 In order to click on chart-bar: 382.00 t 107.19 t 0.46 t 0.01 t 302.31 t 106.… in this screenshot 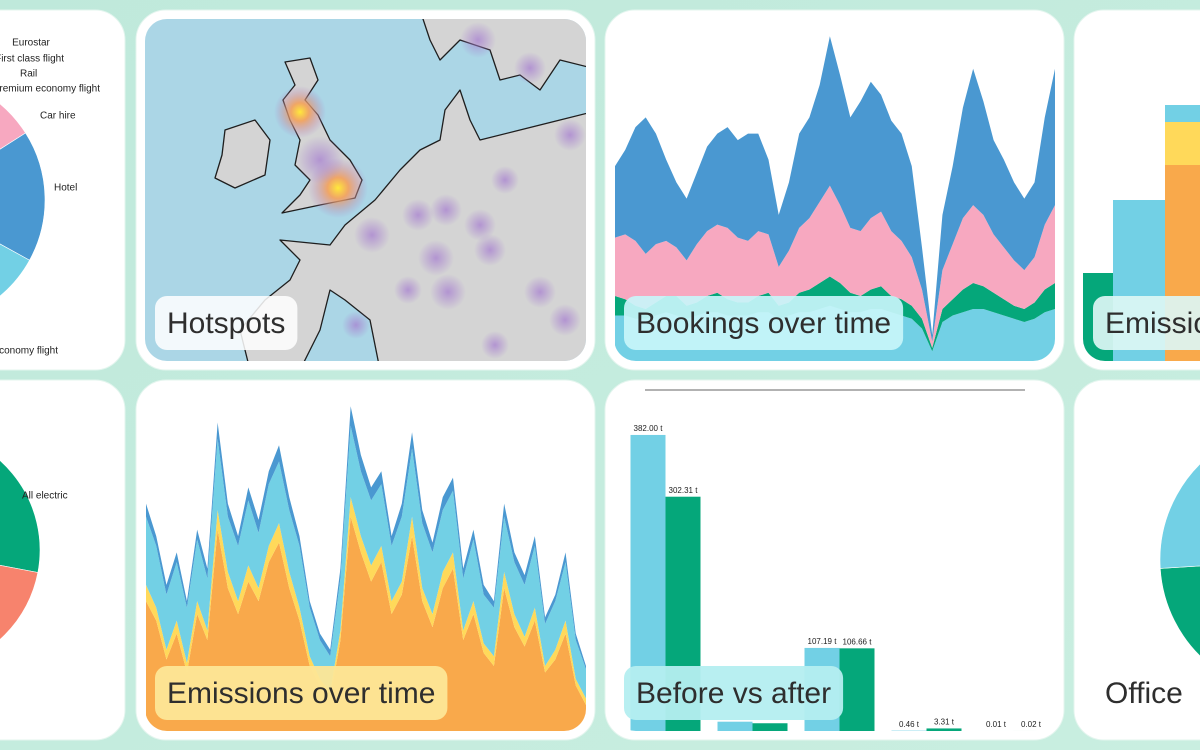, I will do `click(836, 577)`.